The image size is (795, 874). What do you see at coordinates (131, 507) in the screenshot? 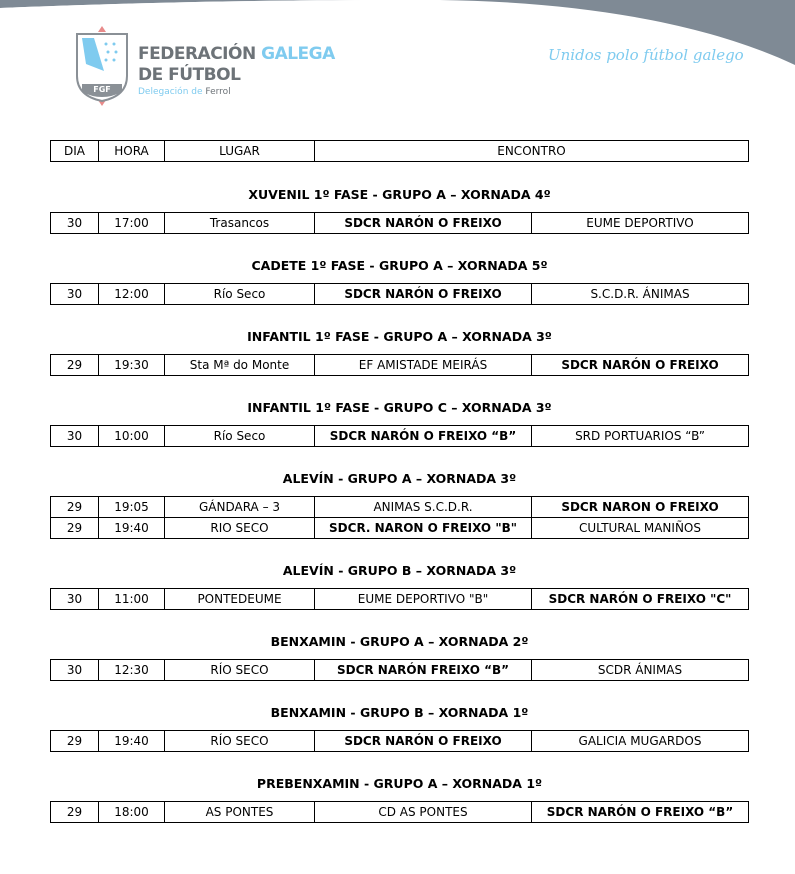
I see `time-cell: 19:05` at bounding box center [131, 507].